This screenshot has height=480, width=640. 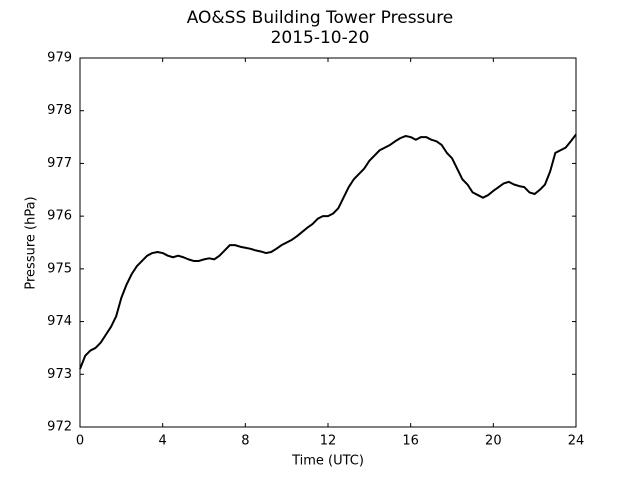 I want to click on x-tick-label: 16, so click(x=410, y=441).